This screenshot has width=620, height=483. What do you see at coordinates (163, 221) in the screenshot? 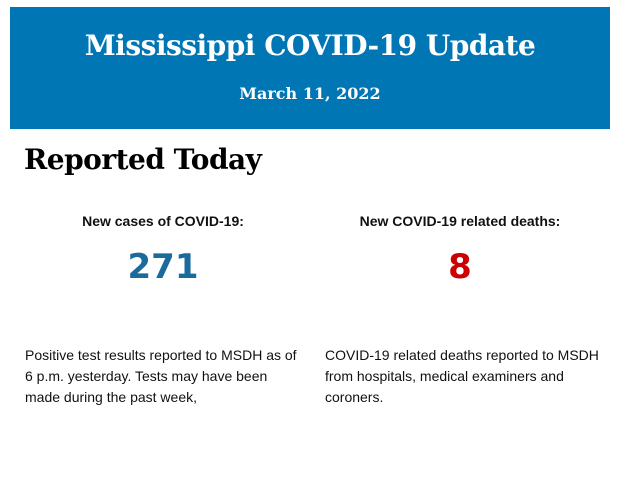
I see `cases-label: New cases of COVID-19:` at bounding box center [163, 221].